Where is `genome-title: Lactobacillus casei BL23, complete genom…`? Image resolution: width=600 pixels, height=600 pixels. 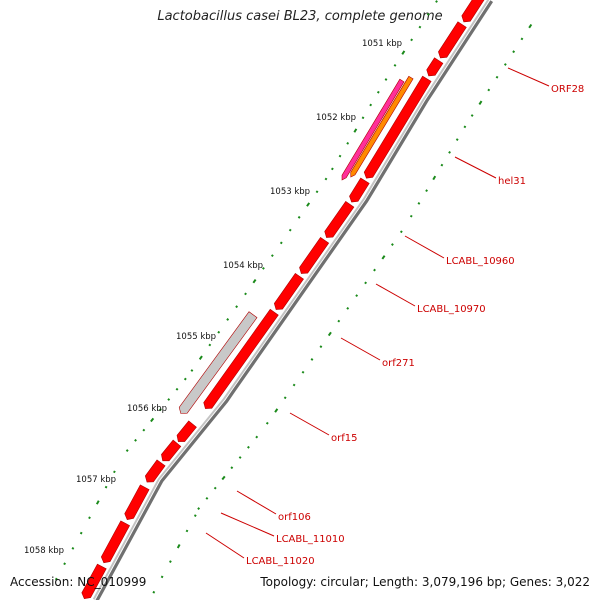
genome-title: Lactobacillus casei BL23, complete genom… is located at coordinates (300, 16).